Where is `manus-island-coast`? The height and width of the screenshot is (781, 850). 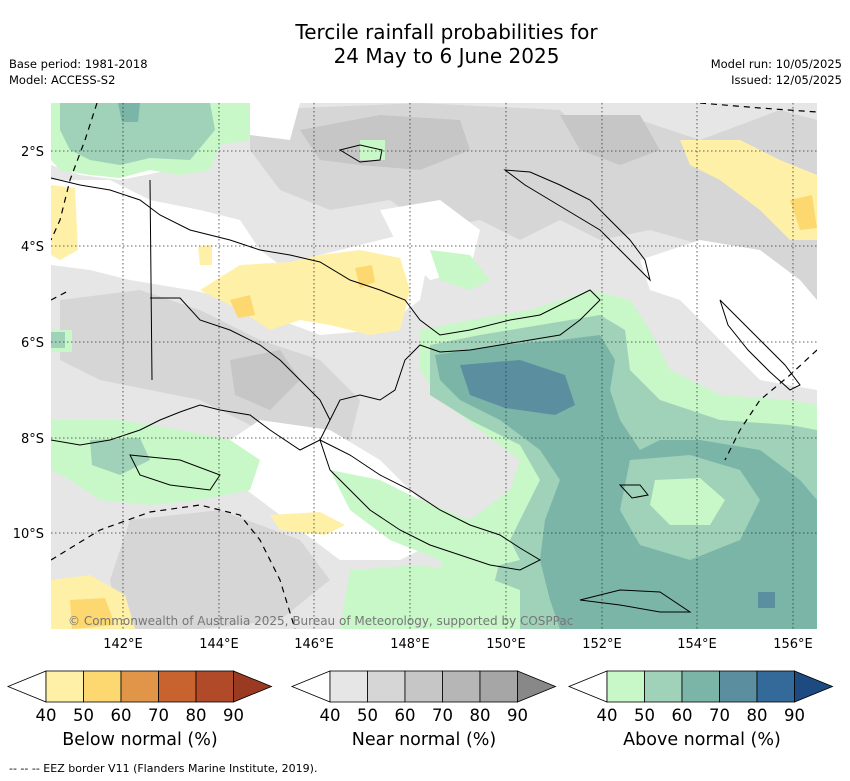
manus-island-coast is located at coordinates (360, 153).